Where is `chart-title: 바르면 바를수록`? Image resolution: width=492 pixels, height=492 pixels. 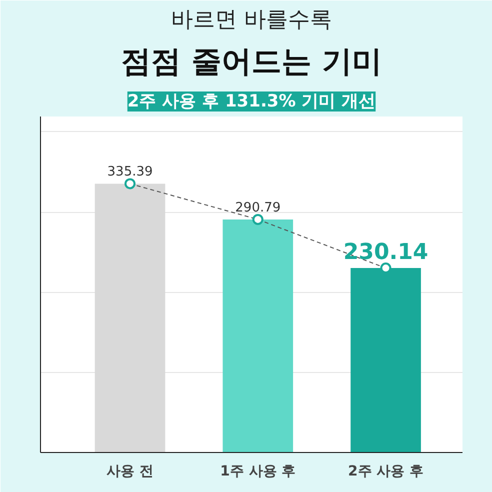 chart-title: 바르면 바를수록 is located at coordinates (251, 20).